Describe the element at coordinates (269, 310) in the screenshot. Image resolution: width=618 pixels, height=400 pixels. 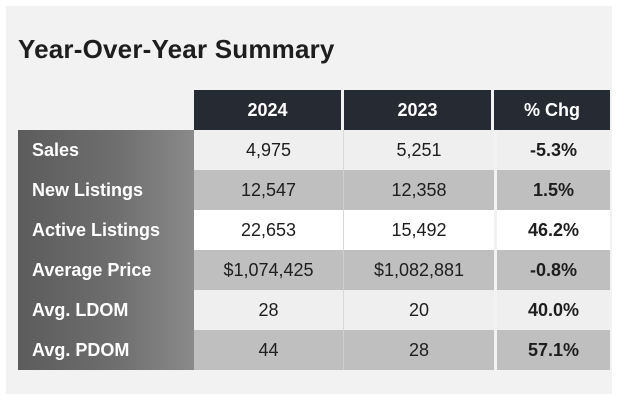
I see `cell-2024: 28` at that location.